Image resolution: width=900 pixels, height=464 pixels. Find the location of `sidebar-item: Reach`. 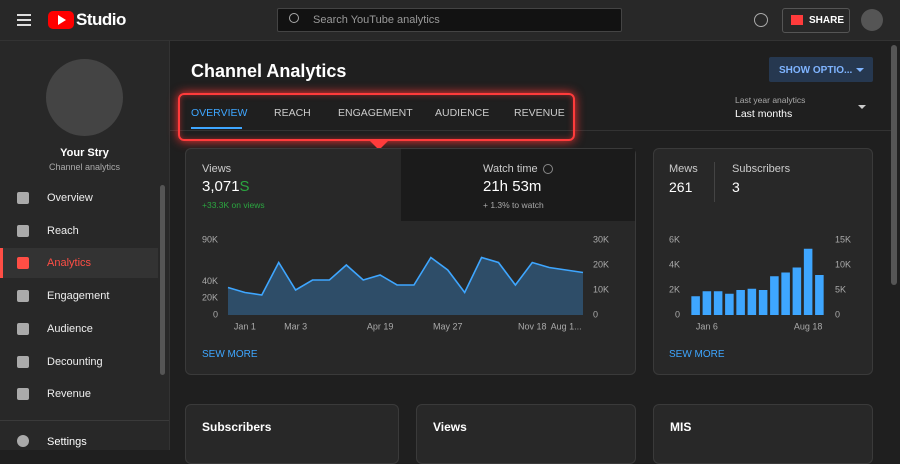

sidebar-item: Reach is located at coordinates (79, 231).